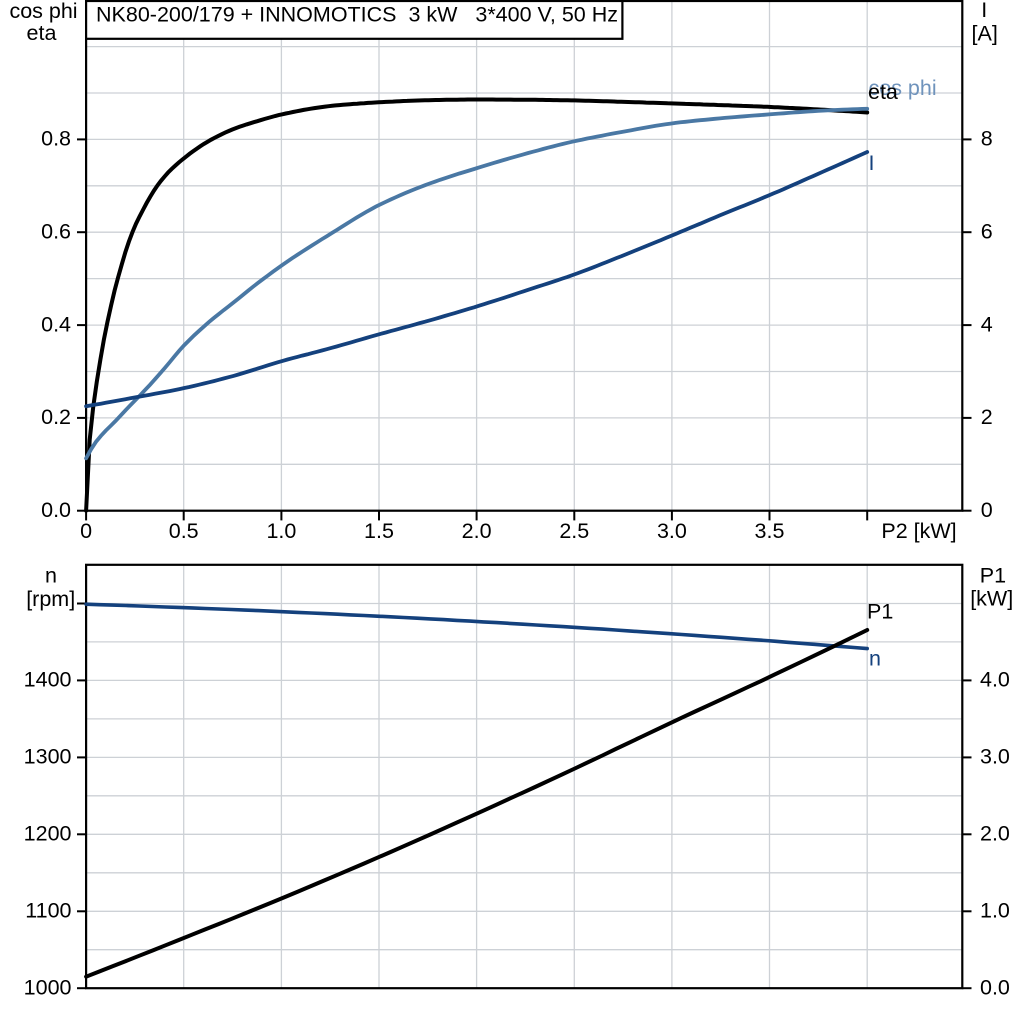 This screenshot has width=1024, height=1024. What do you see at coordinates (56, 324) in the screenshot?
I see `svg-text: 0.4` at bounding box center [56, 324].